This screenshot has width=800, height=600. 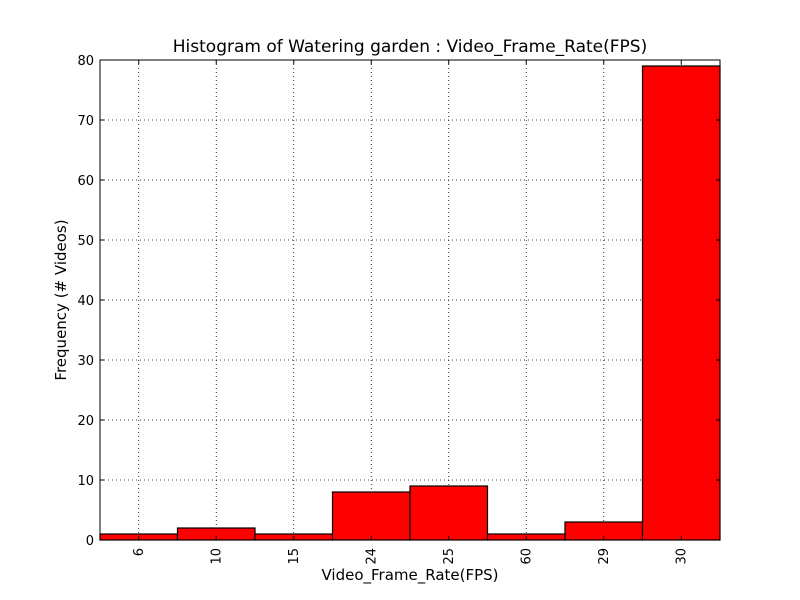 What do you see at coordinates (85, 241) in the screenshot?
I see `y-tick-label: 50` at bounding box center [85, 241].